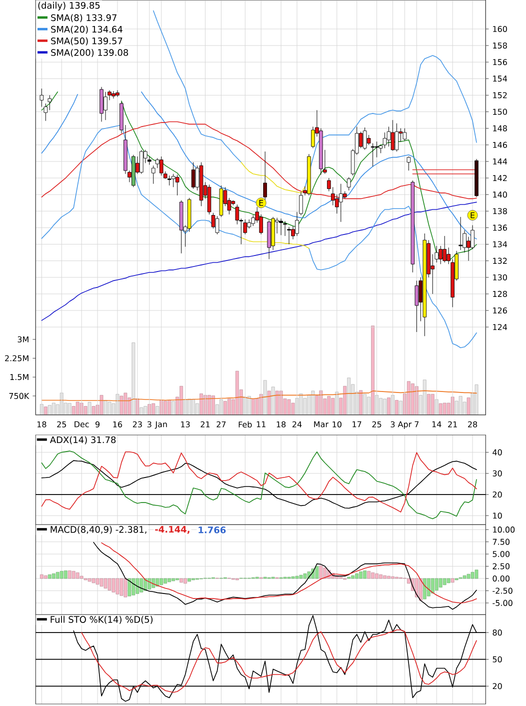  What do you see at coordinates (500, 261) in the screenshot?
I see `y-tick-label: 132` at bounding box center [500, 261].